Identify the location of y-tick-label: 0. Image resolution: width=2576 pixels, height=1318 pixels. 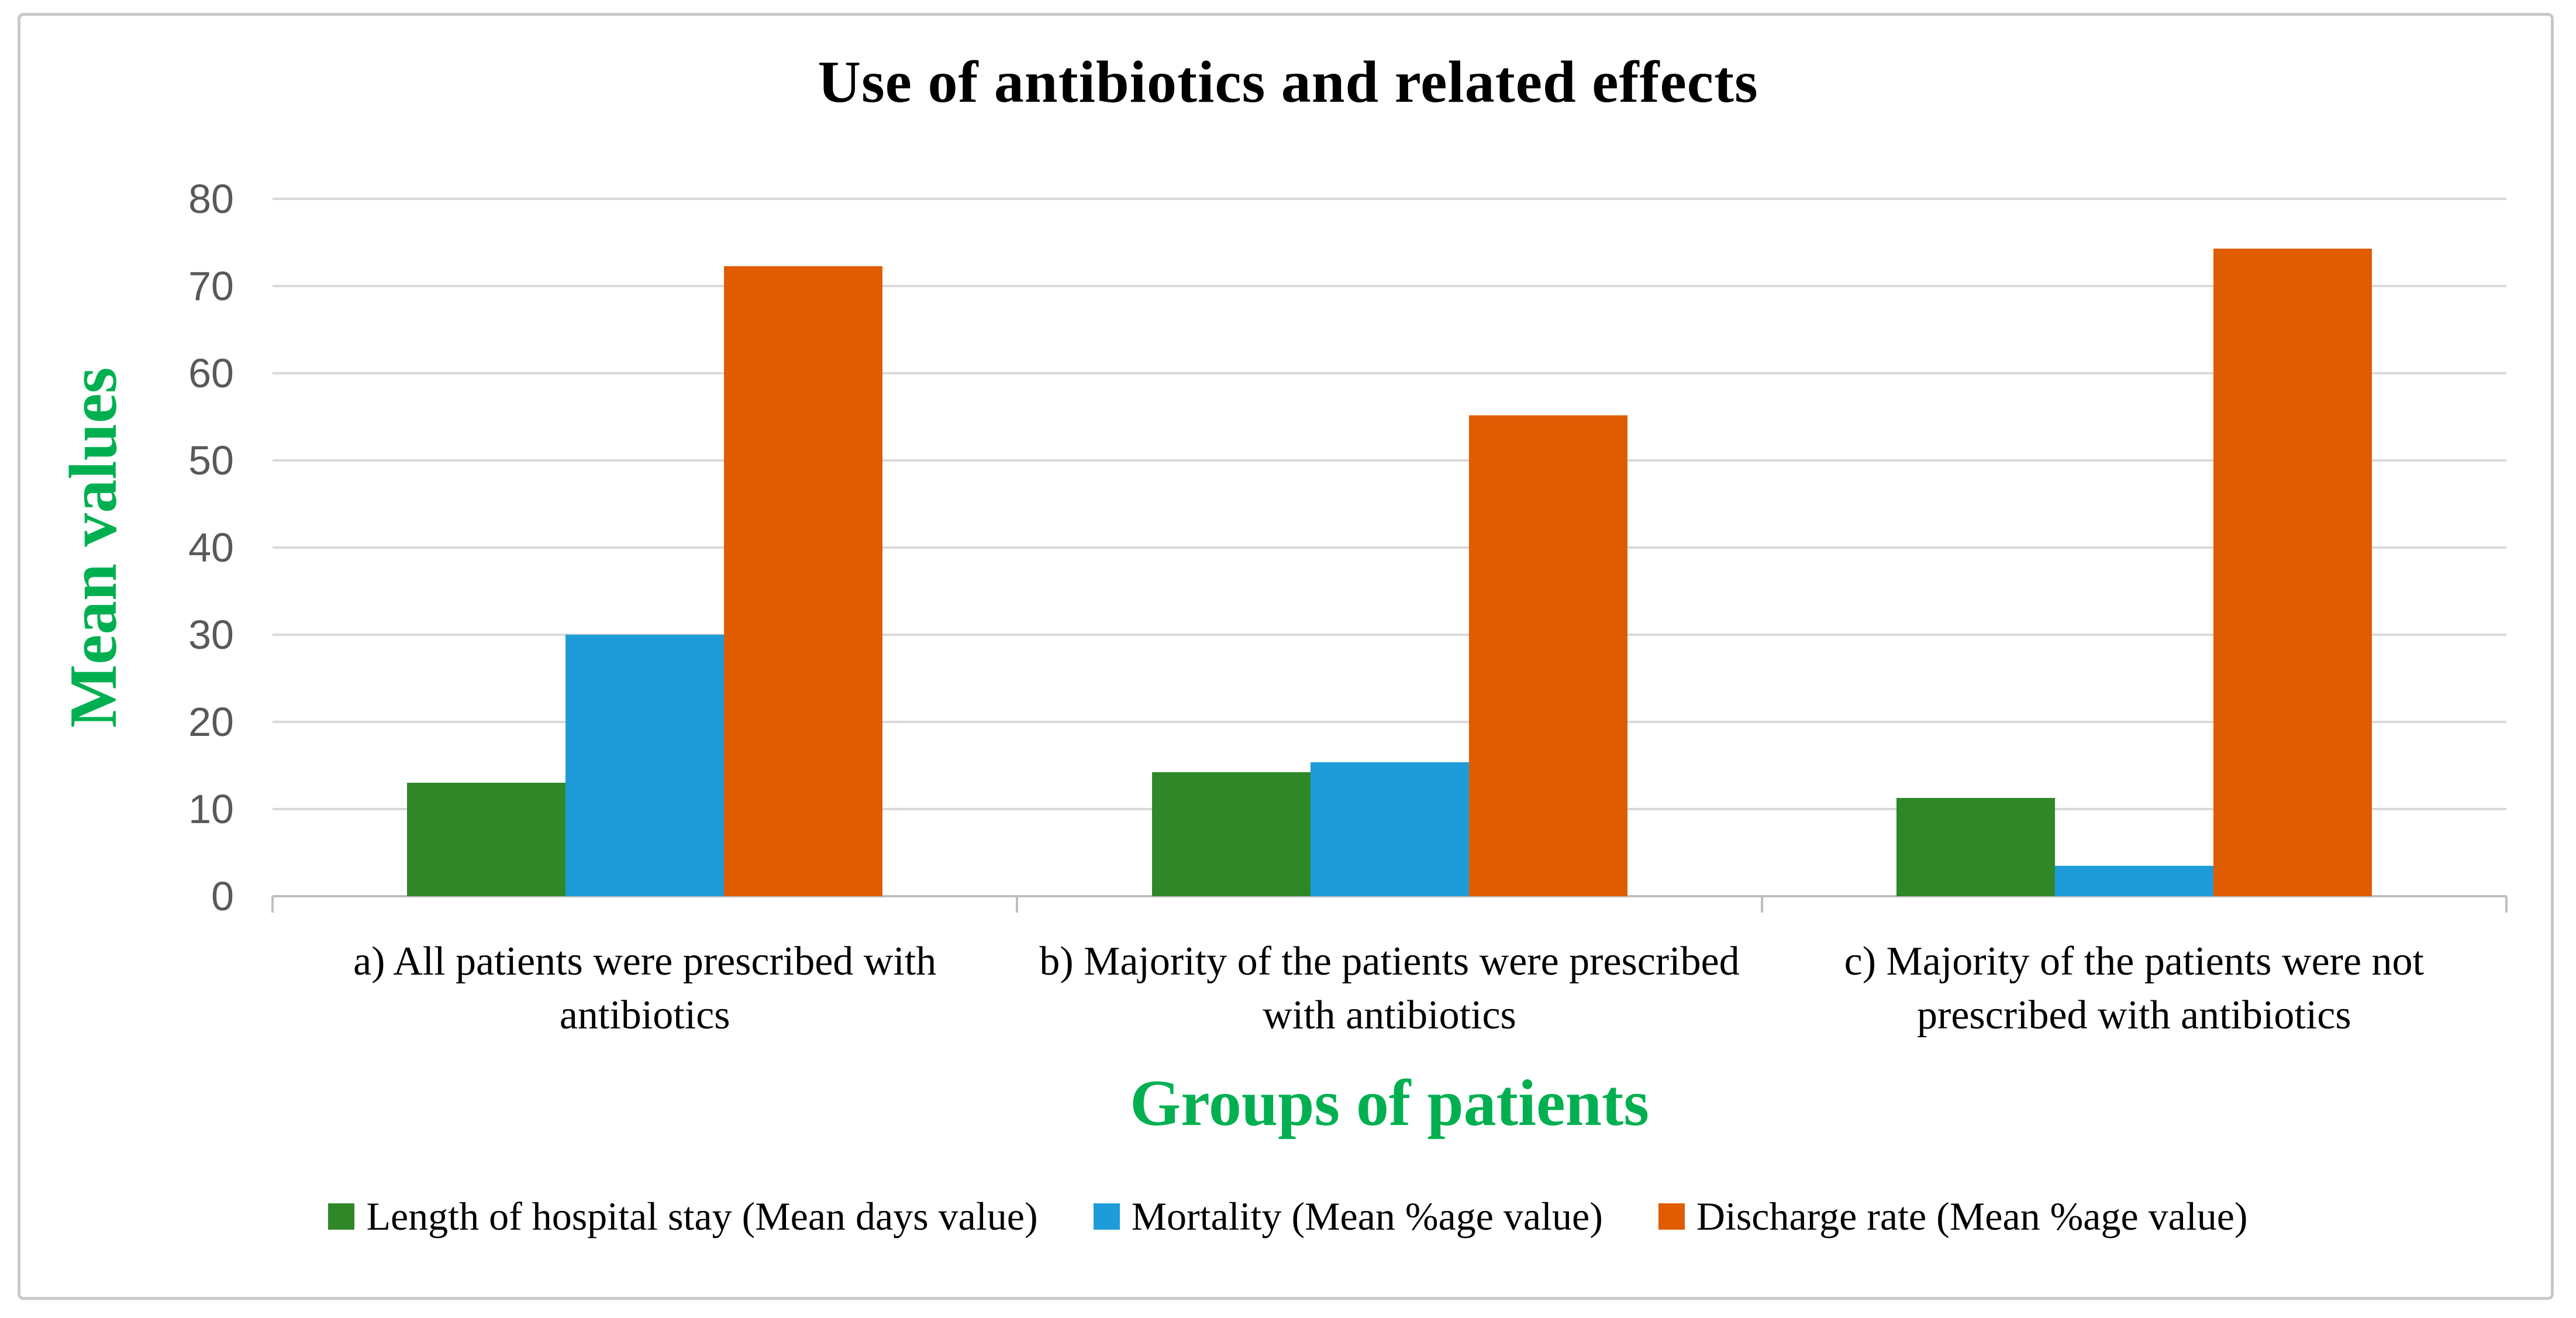
(223, 896).